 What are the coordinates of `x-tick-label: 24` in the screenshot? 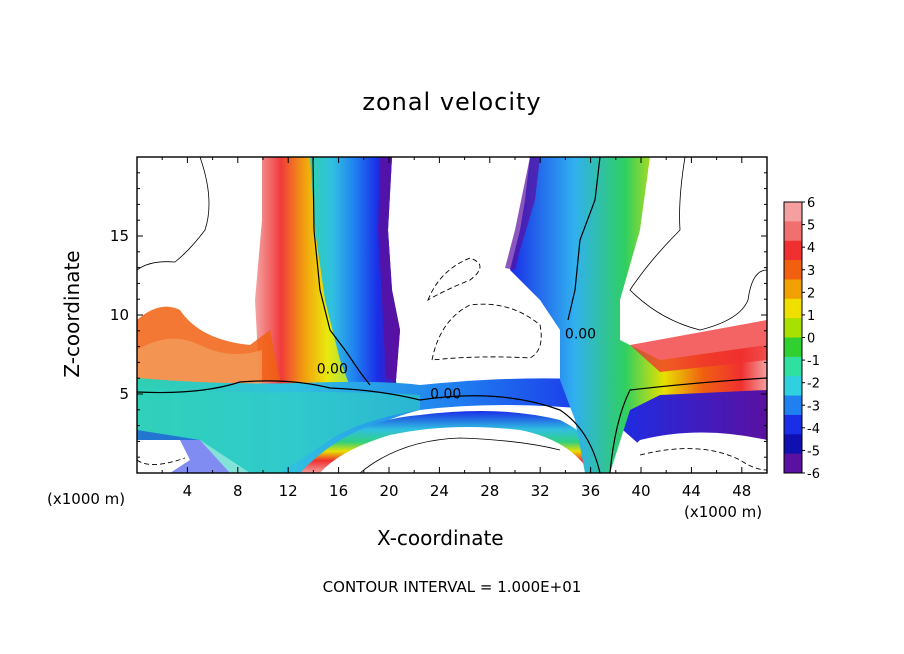 It's located at (439, 491).